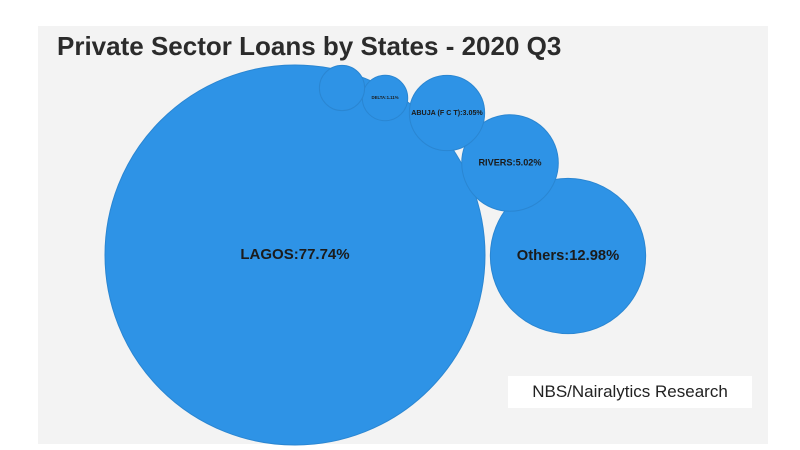  What do you see at coordinates (384, 97) in the screenshot?
I see `data-label: DELTA:1.11%` at bounding box center [384, 97].